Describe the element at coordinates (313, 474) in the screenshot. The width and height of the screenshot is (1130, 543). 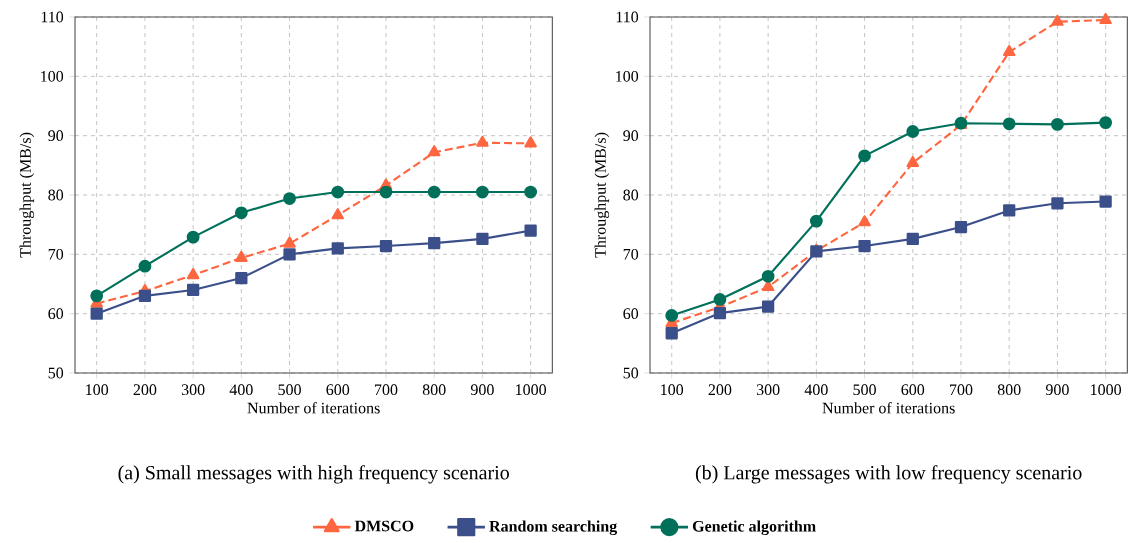
I see `text: (a) Small messages with high frequency scenario` at that location.